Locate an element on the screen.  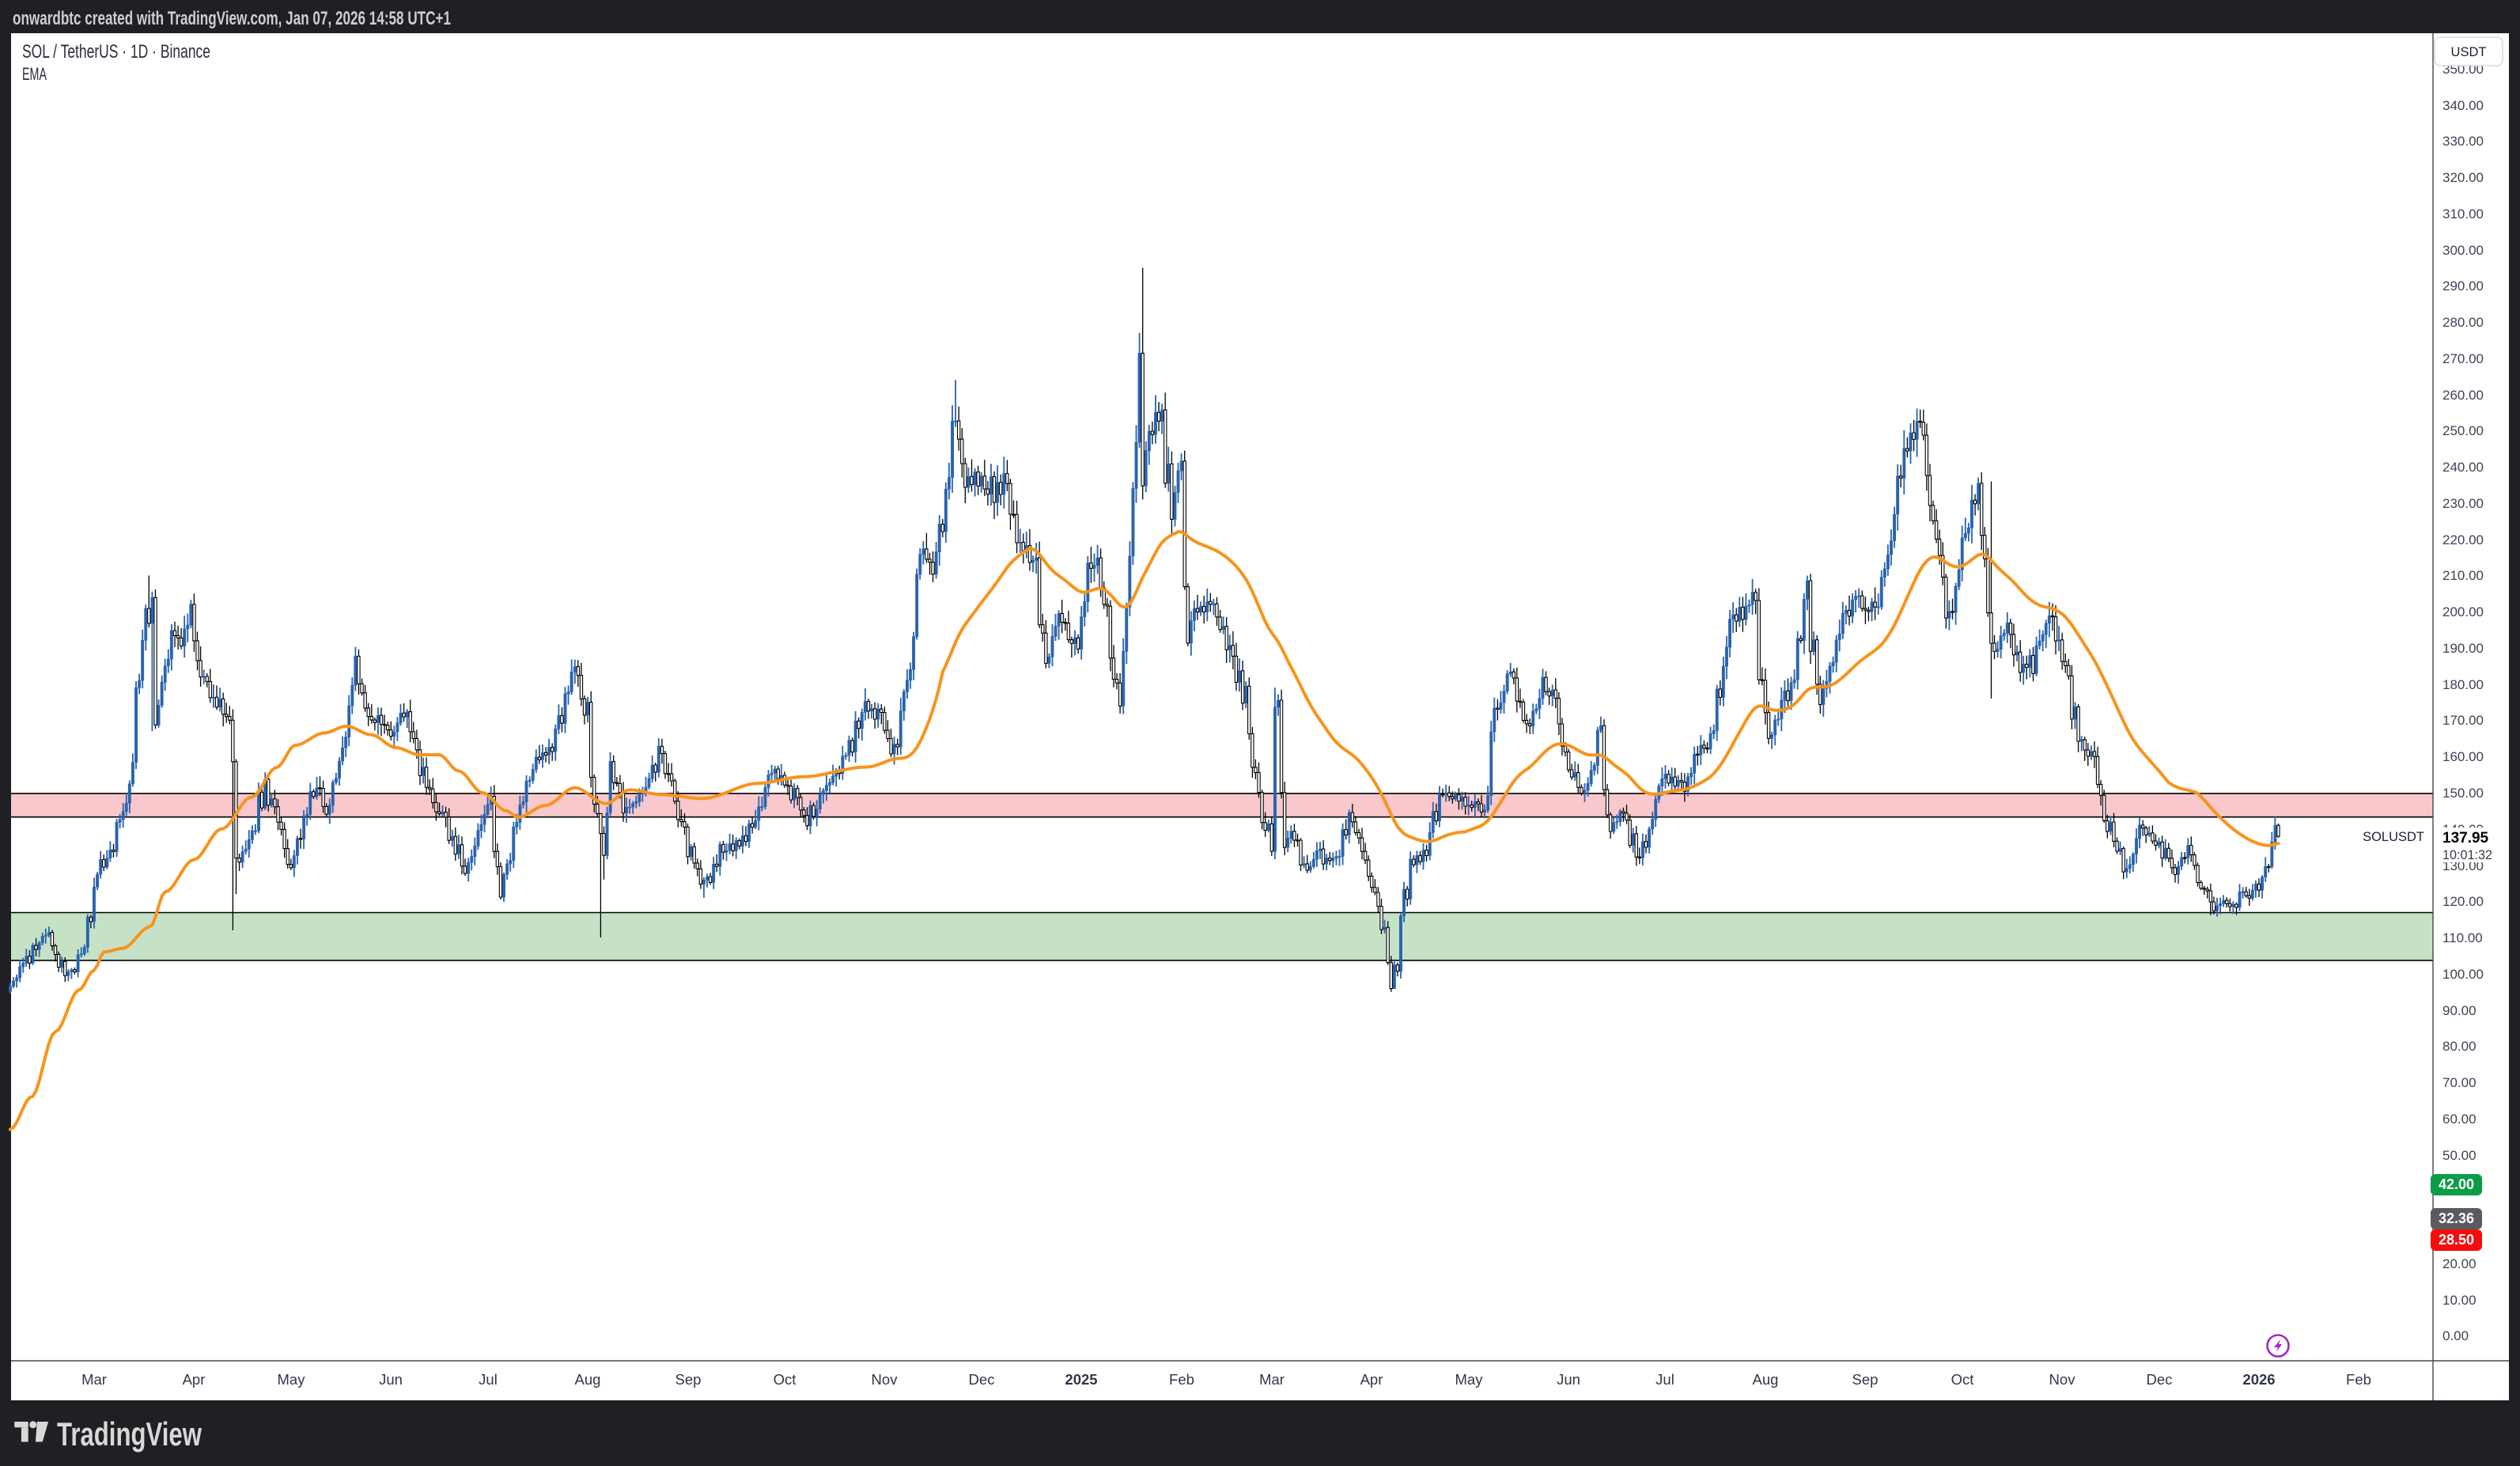
svg-text: 110.00 is located at coordinates (2462, 937).